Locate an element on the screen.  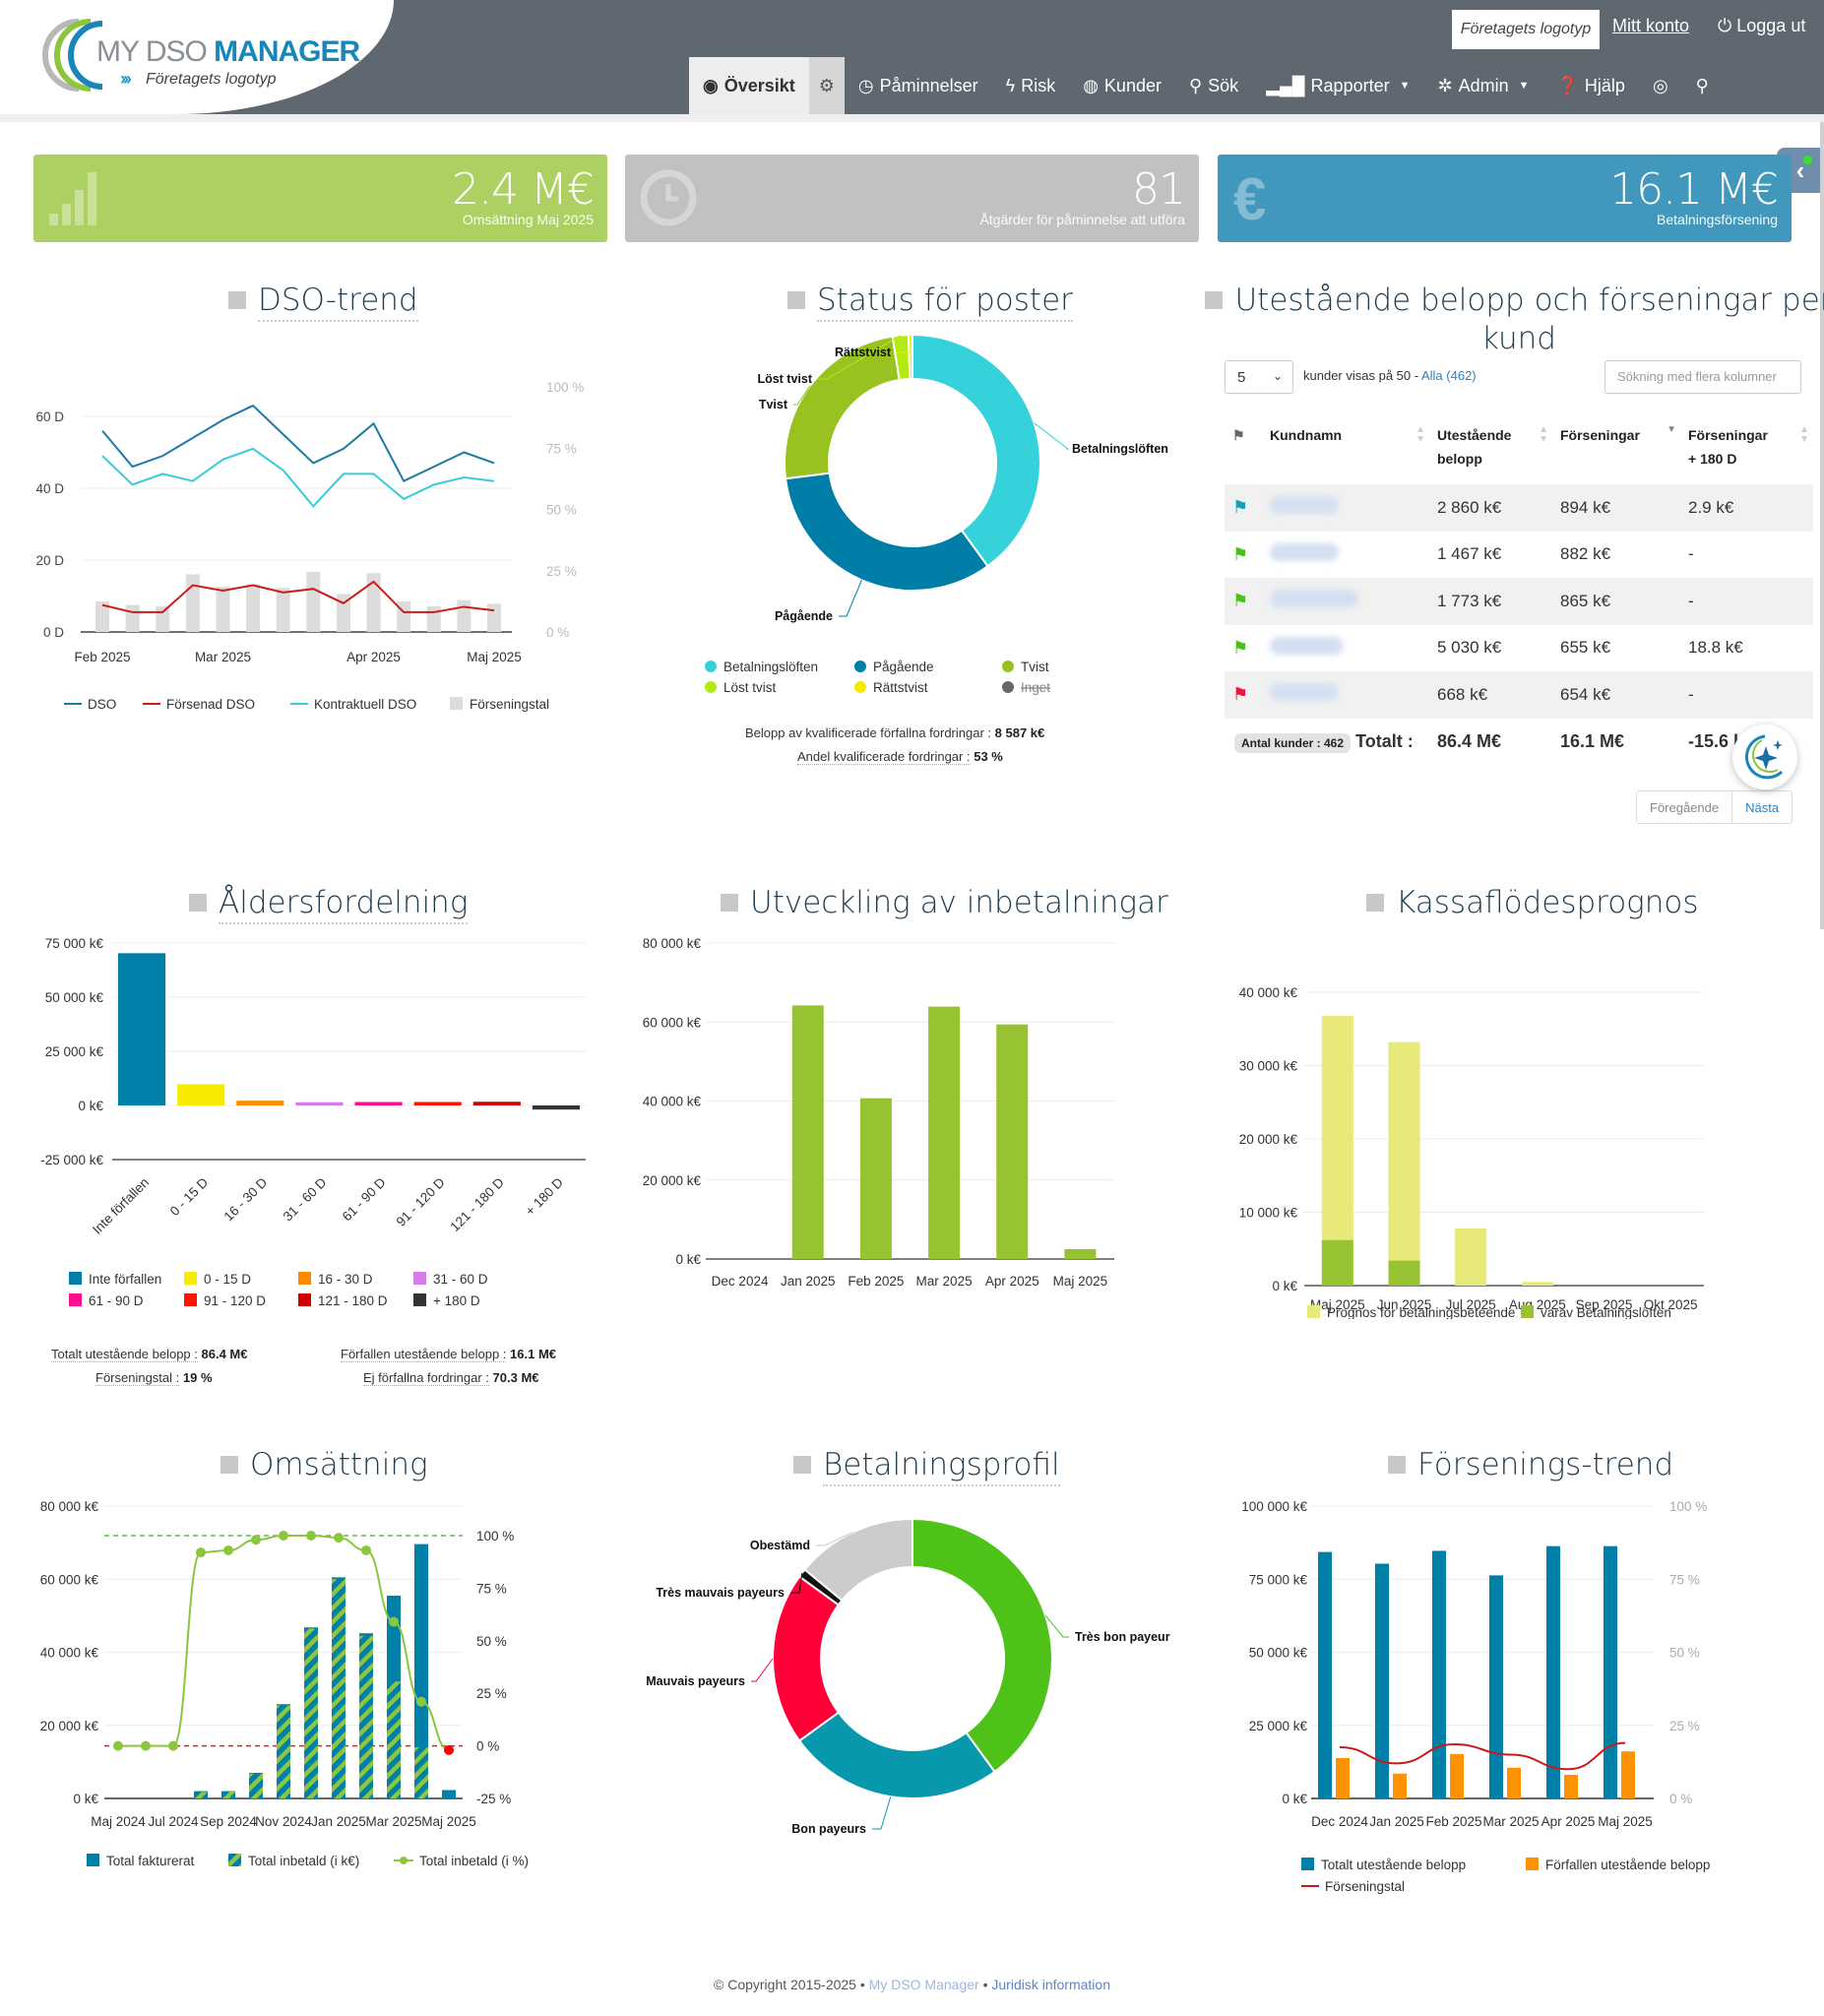
x-tick-label: Jul 2025 is located at coordinates (1471, 1304).